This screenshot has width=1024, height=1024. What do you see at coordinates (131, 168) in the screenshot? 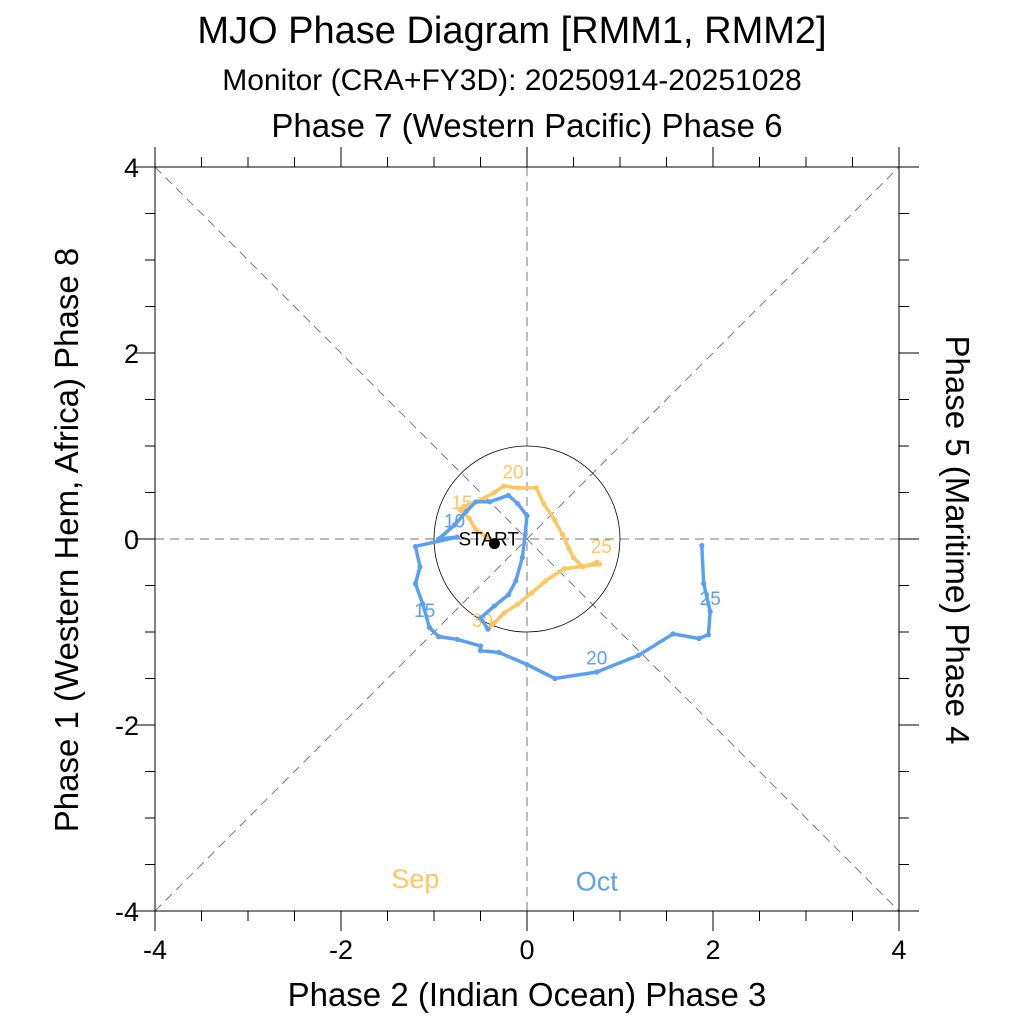
I see `y-tick-label: 4` at bounding box center [131, 168].